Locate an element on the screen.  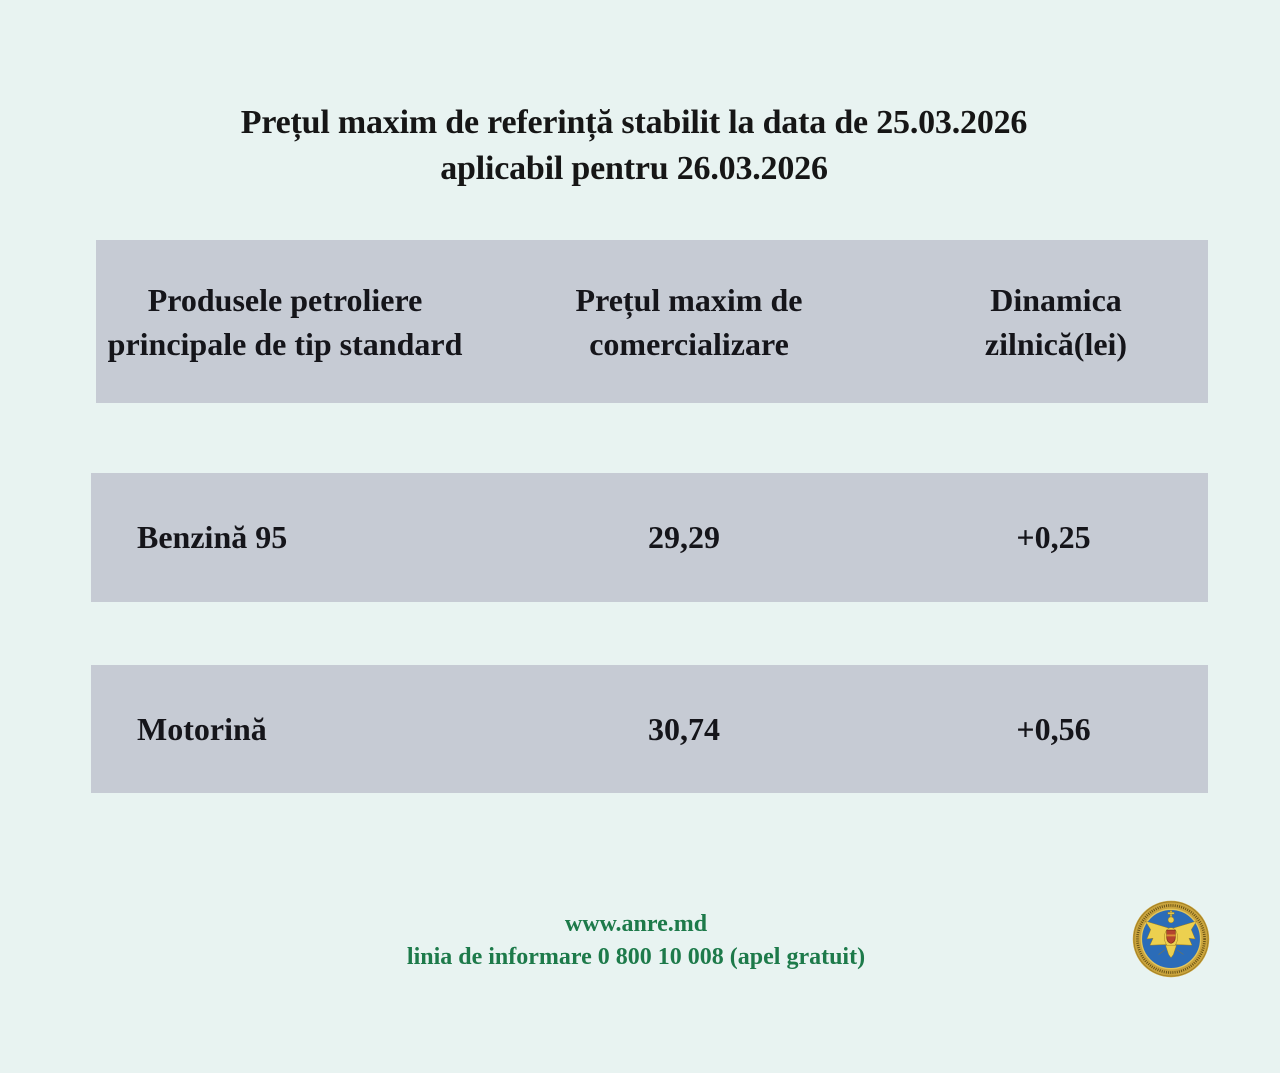
header-max-price-label: Prețul maxim de comercializare is located at coordinates (689, 321).